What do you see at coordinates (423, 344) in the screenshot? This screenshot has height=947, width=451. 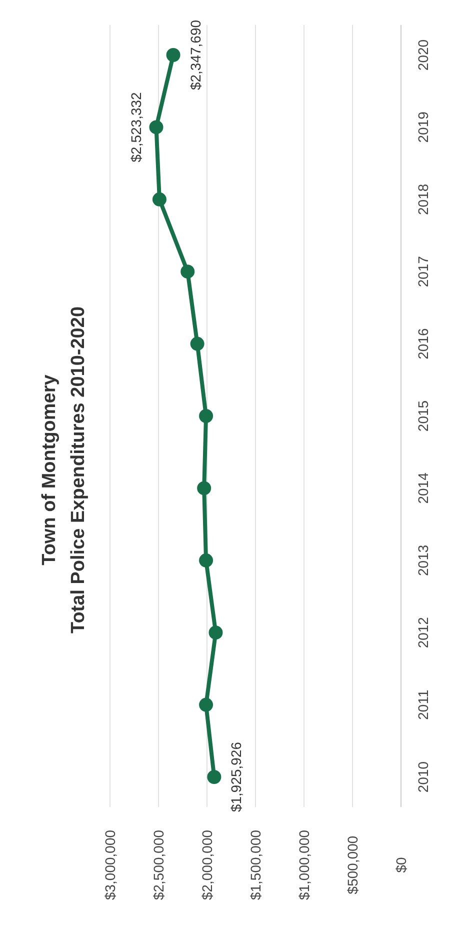 I see `y-tick-label: 2016` at bounding box center [423, 344].